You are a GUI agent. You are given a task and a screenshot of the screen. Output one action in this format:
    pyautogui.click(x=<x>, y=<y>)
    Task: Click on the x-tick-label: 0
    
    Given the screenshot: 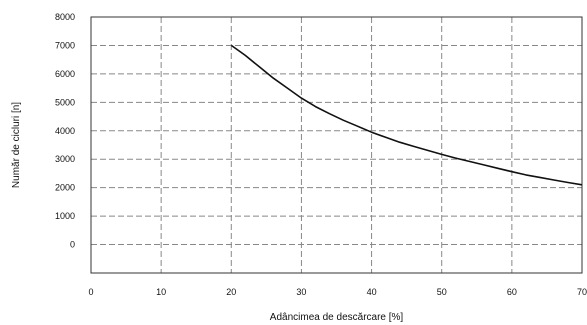 What is the action you would take?
    pyautogui.click(x=90, y=292)
    